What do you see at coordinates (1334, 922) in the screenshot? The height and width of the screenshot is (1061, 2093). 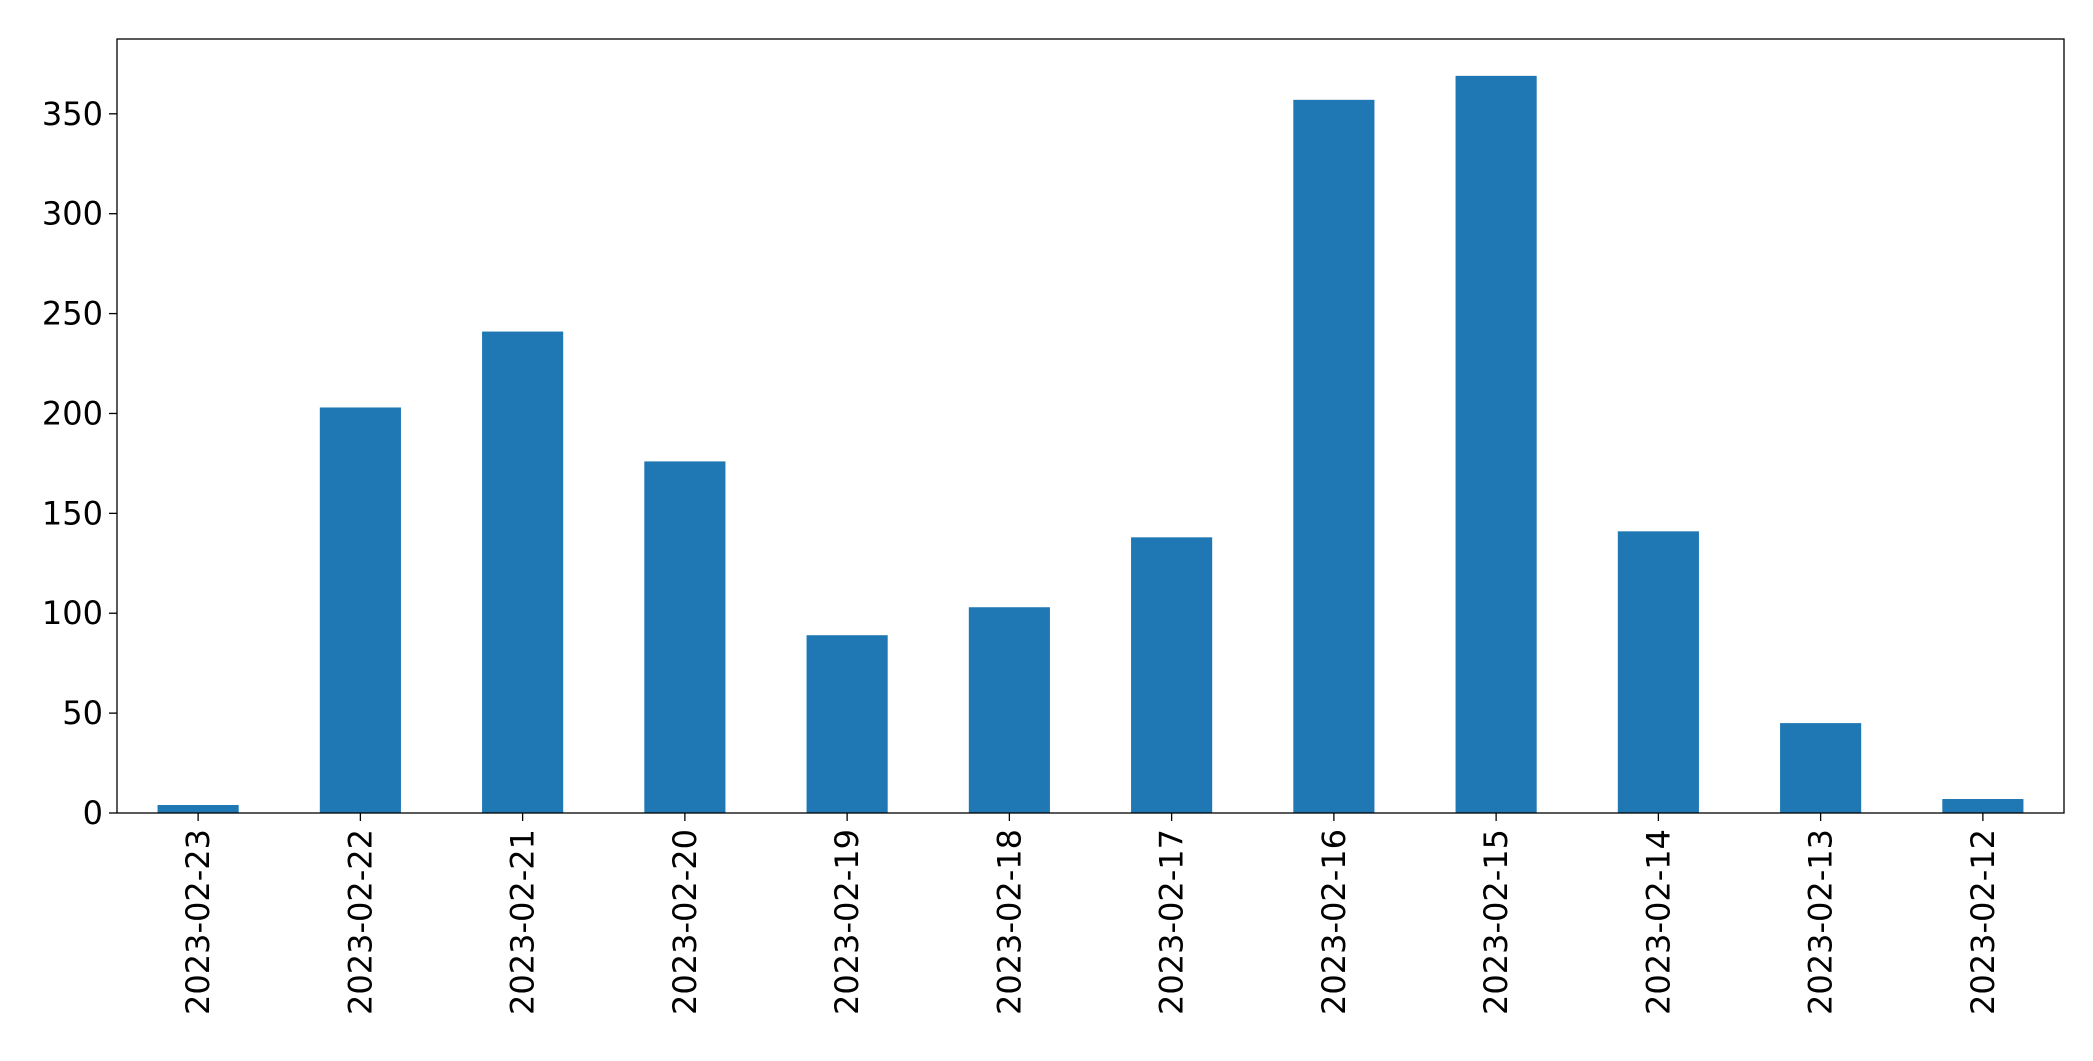 I see `x-tick-label: 2023-02-16` at bounding box center [1334, 922].